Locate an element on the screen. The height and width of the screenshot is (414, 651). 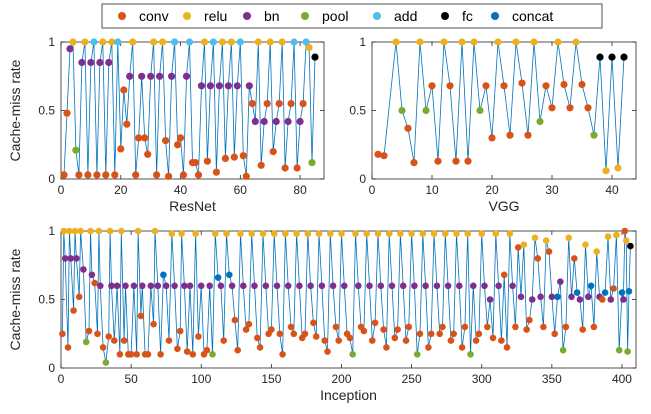
legend-marker-concat is located at coordinates (495, 16).